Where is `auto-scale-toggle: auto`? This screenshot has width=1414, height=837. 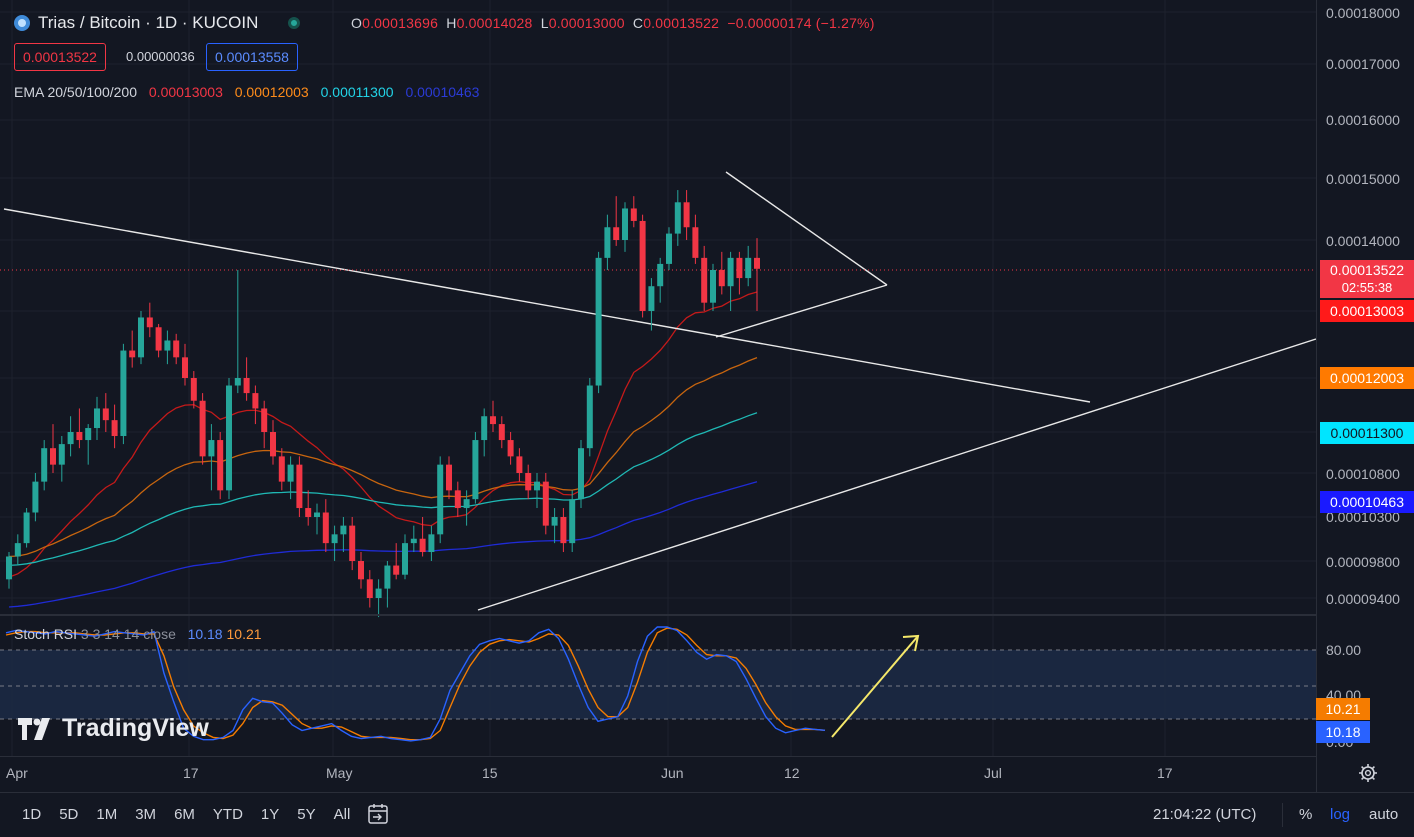
auto-scale-toggle: auto is located at coordinates (1384, 814).